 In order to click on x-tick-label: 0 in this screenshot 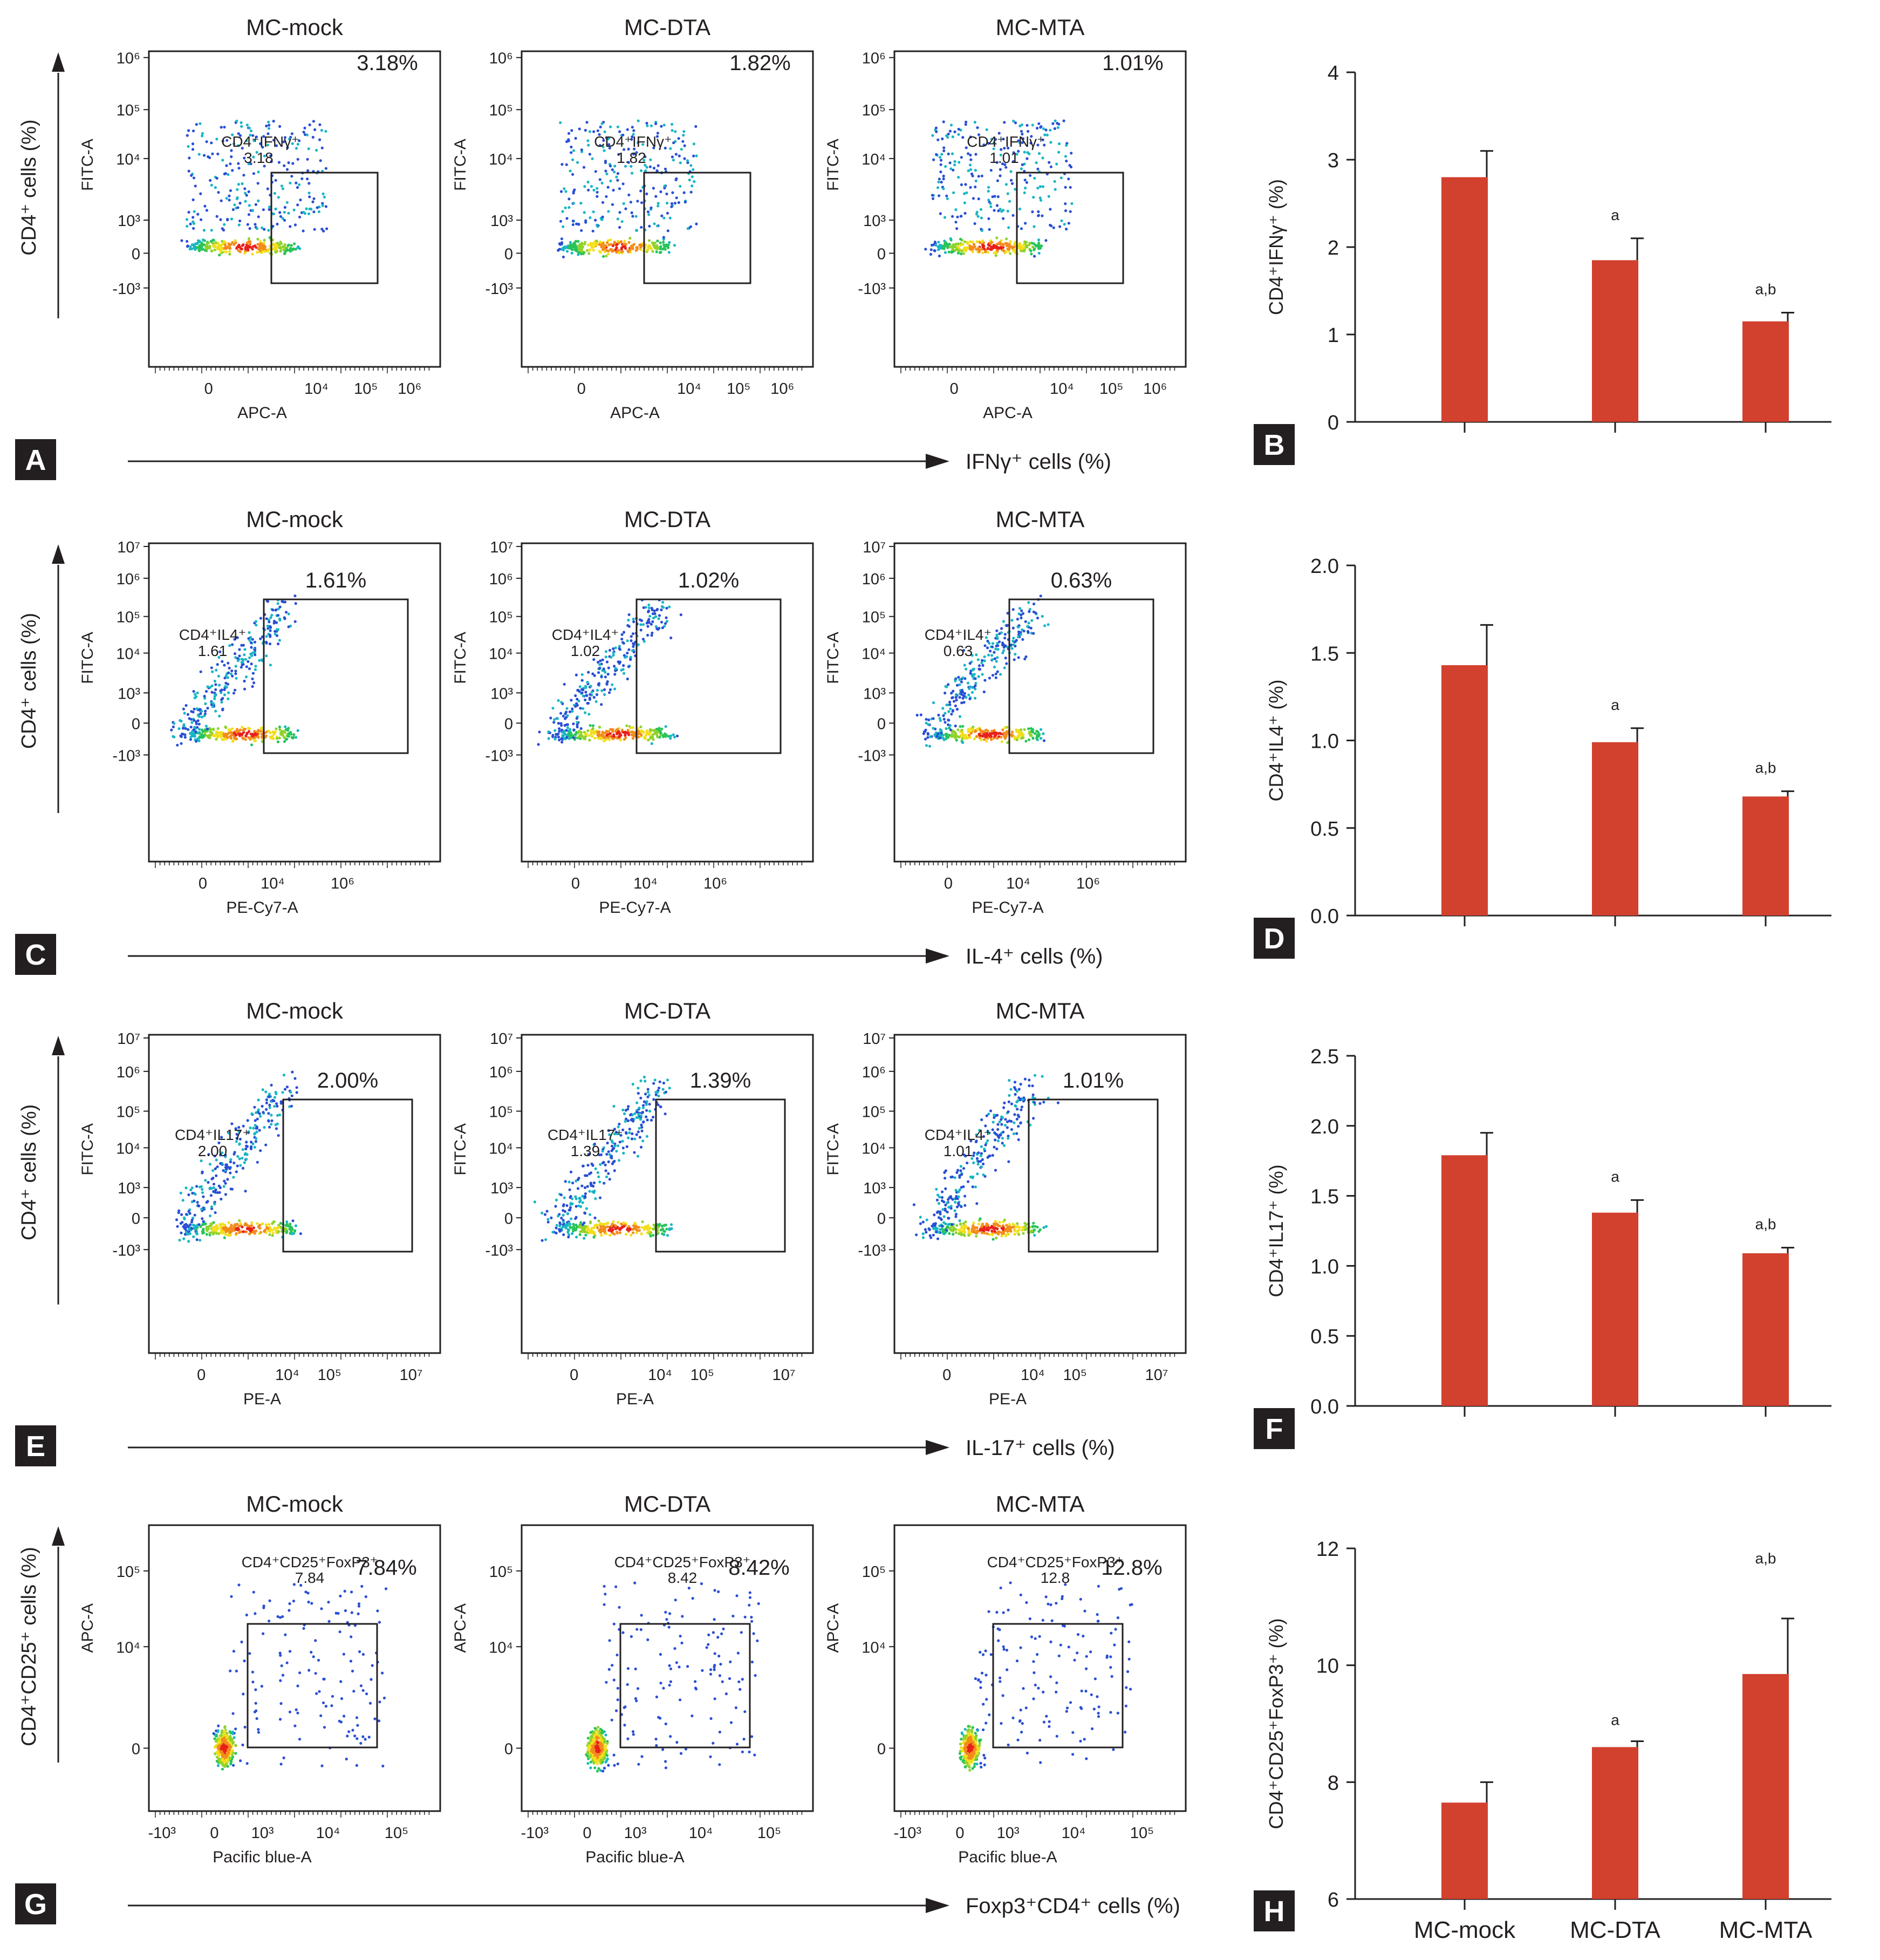, I will do `click(201, 1376)`.